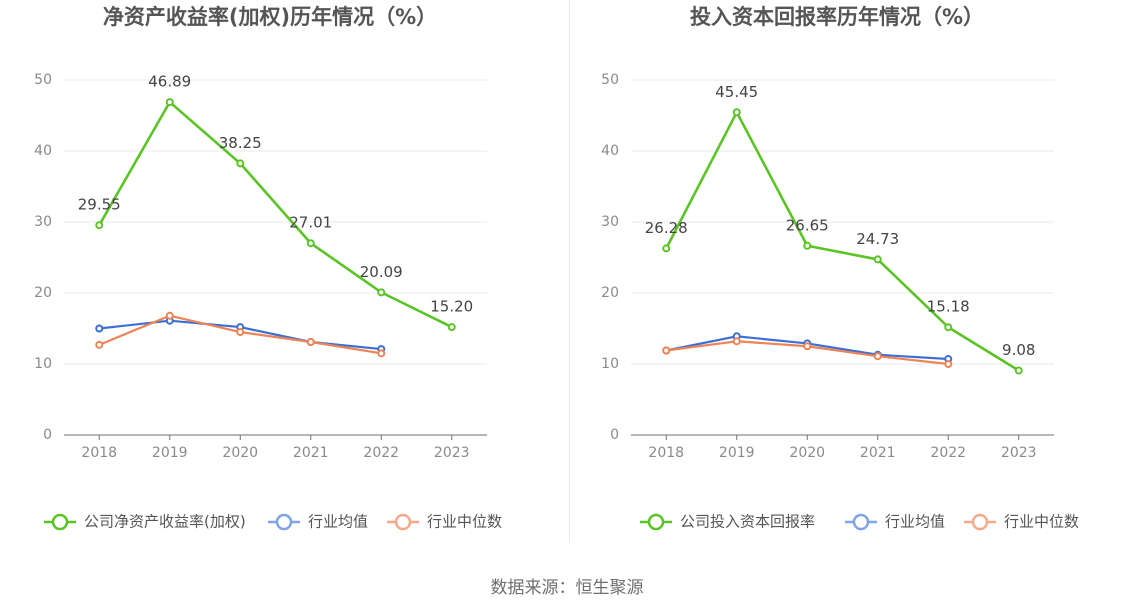 The height and width of the screenshot is (612, 1134). I want to click on chart-title: 净资产收益率(加权)历年情况（%）, so click(270, 17).